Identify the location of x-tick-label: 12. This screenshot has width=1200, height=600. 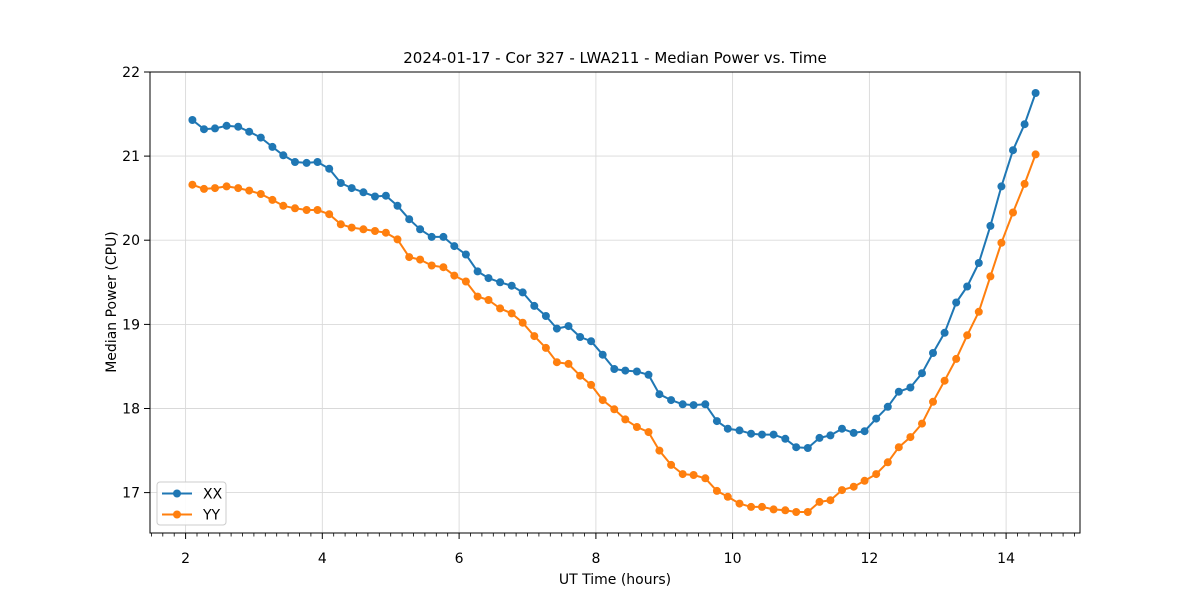
(869, 559).